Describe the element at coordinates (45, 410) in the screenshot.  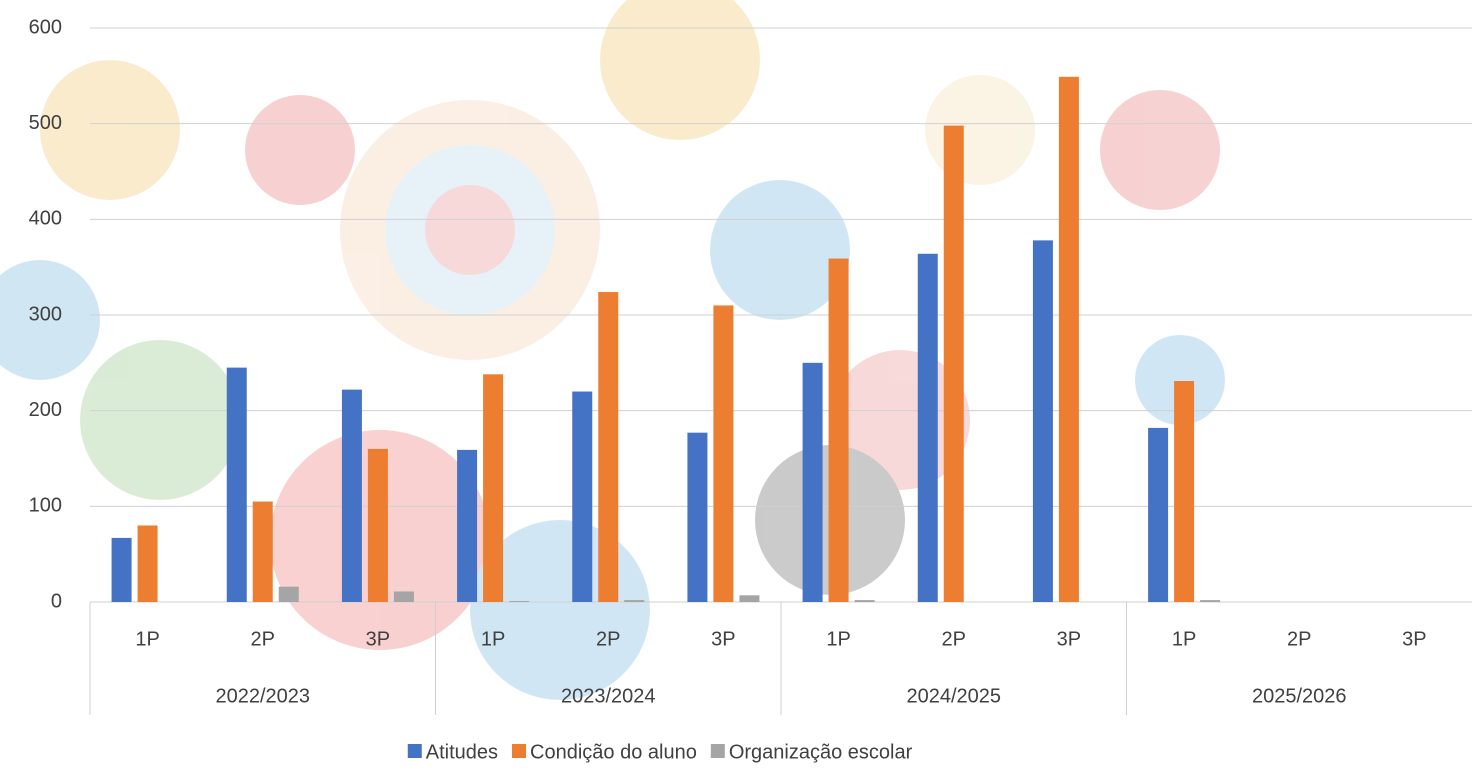
I see `y-tick-label: 200` at that location.